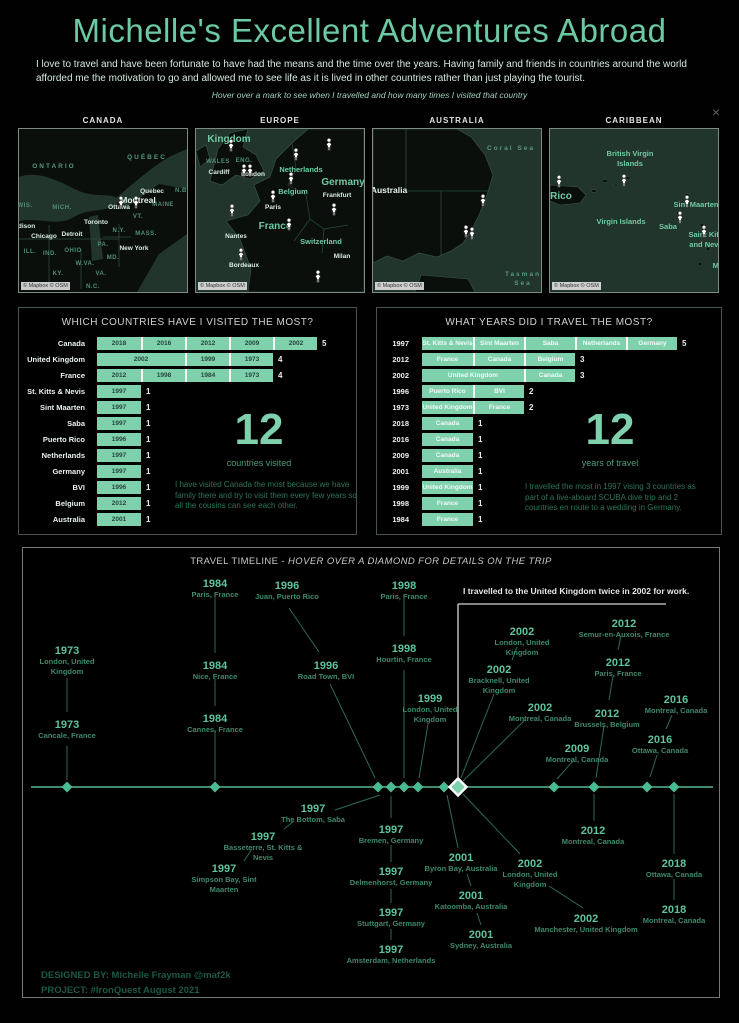 This screenshot has height=1023, width=739. What do you see at coordinates (378, 787) in the screenshot?
I see `trip-diamond-1996` at bounding box center [378, 787].